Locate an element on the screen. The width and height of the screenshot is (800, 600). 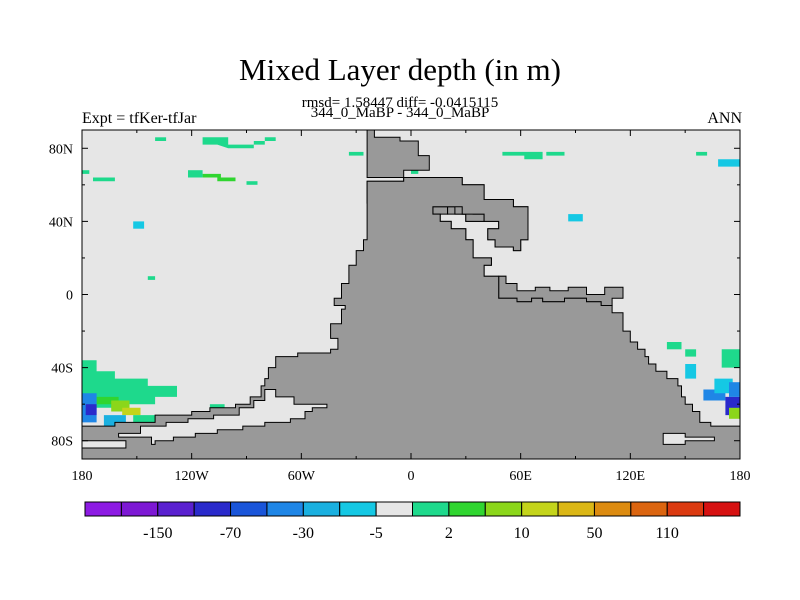
colorbar-label-0: -150 is located at coordinates (157, 533).